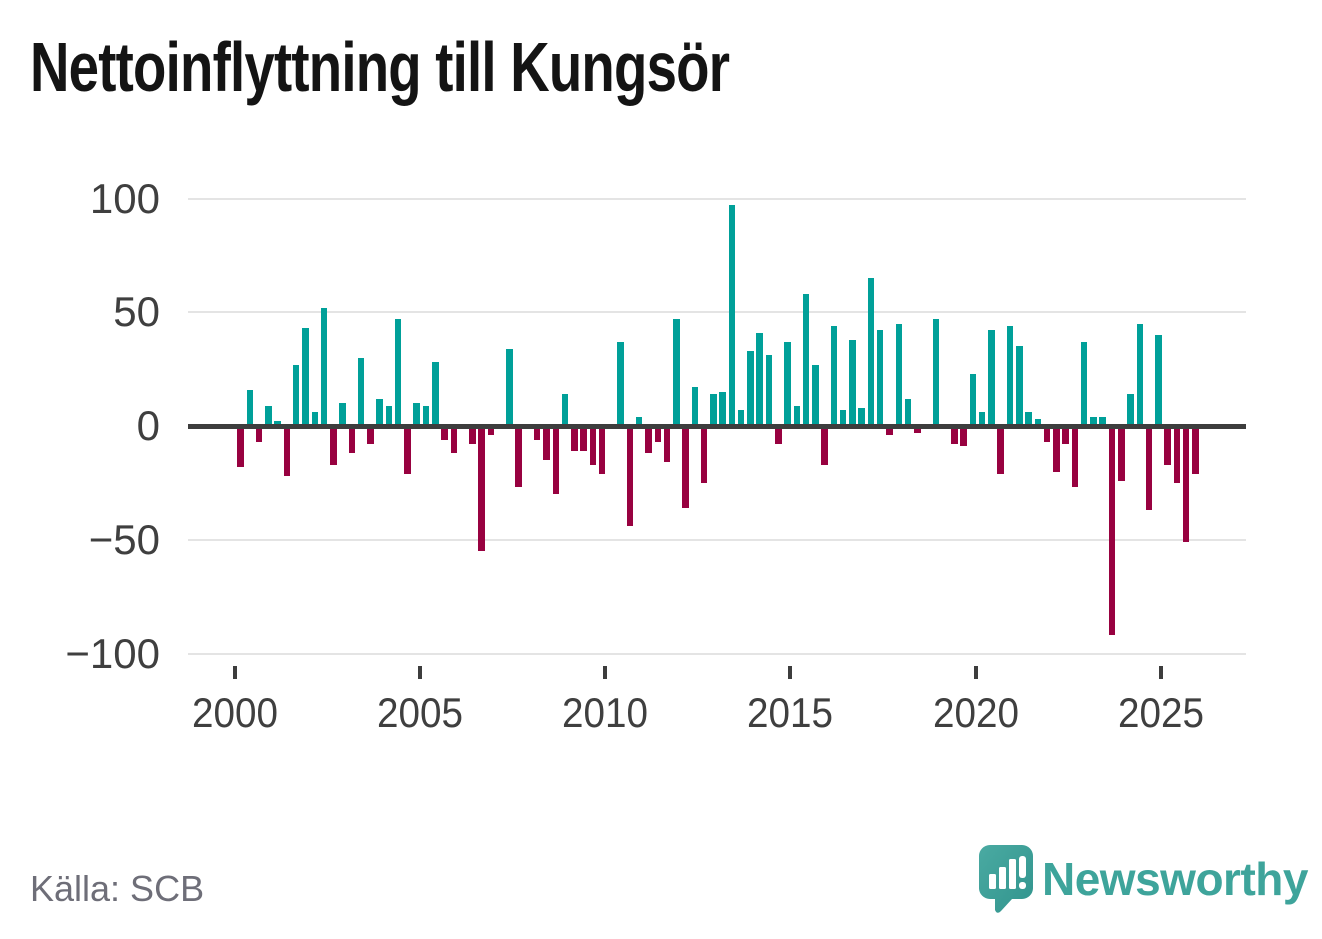  What do you see at coordinates (1160, 712) in the screenshot?
I see `x-axis-label-2025: 2025` at bounding box center [1160, 712].